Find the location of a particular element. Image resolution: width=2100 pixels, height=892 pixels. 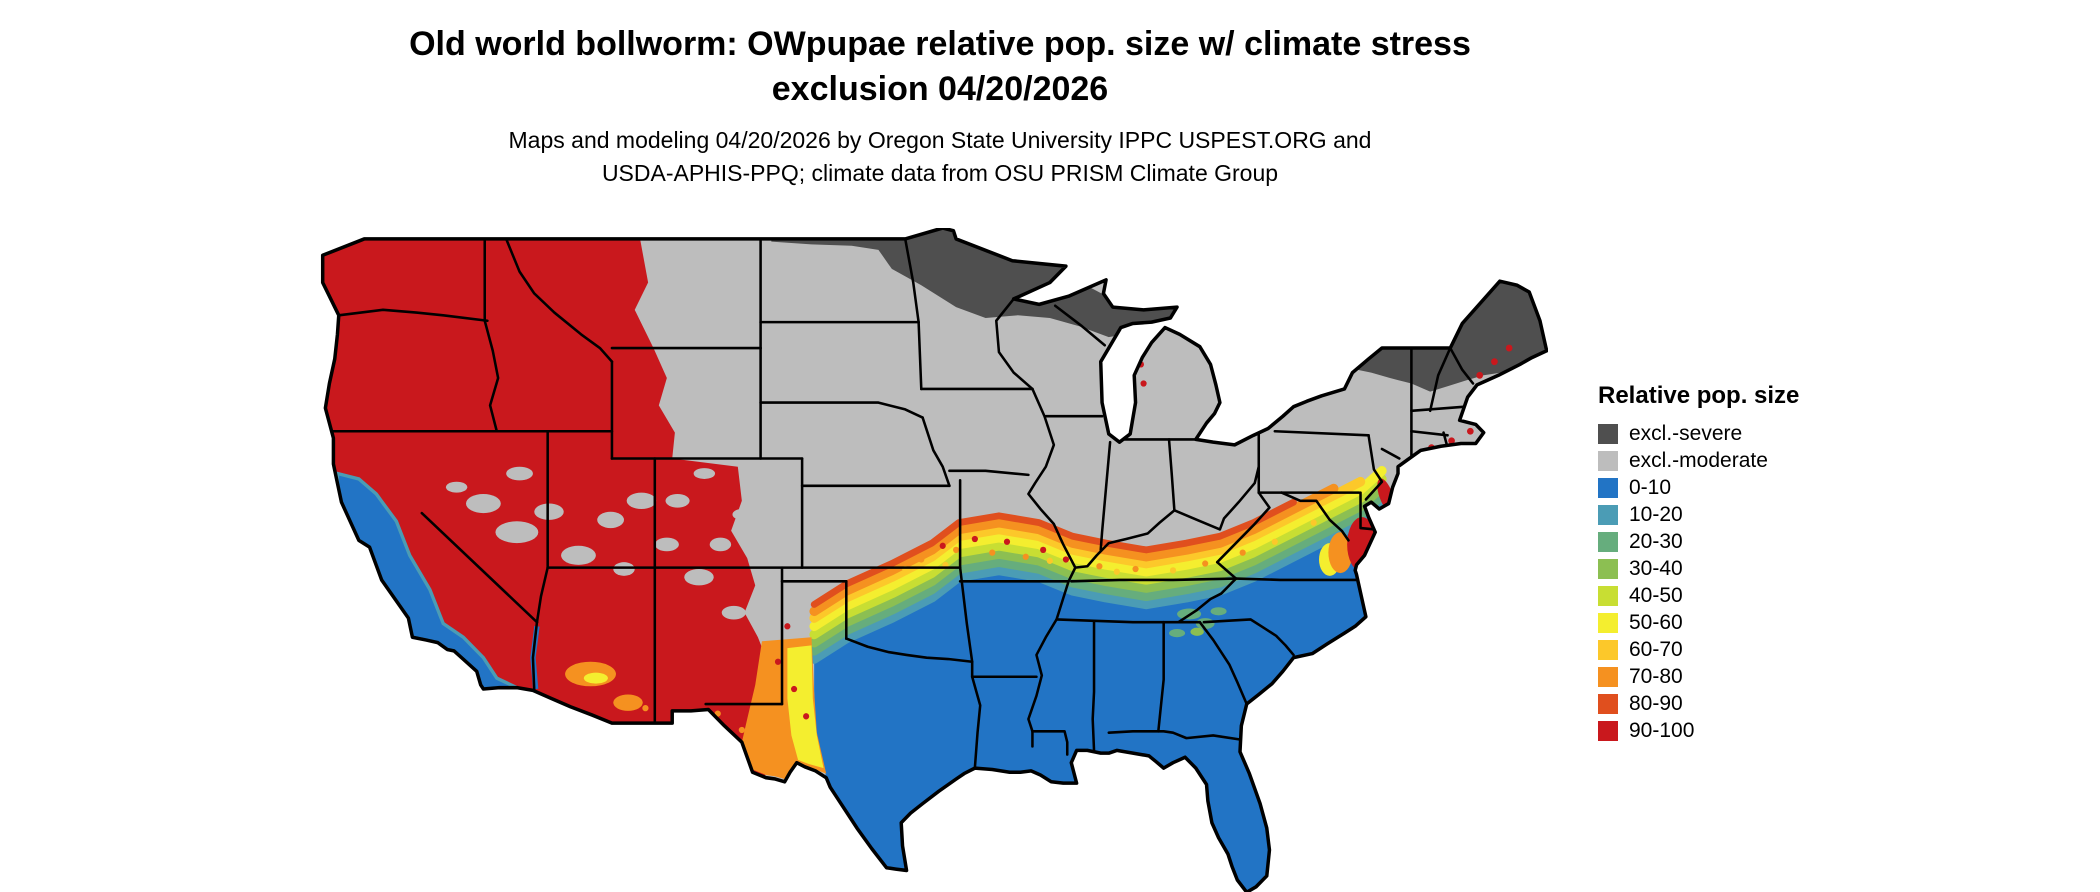

legend-row: 20-30 is located at coordinates (1698, 541).